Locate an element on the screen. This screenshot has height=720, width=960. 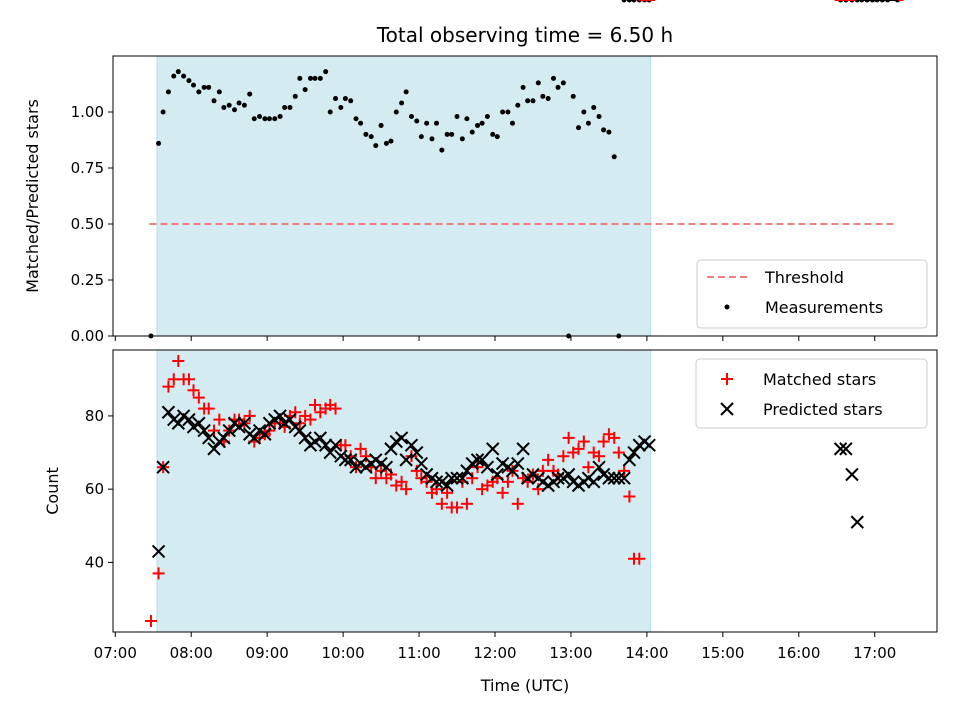
bottom-y-ticks: 40 60 80 is located at coordinates (99, 489).